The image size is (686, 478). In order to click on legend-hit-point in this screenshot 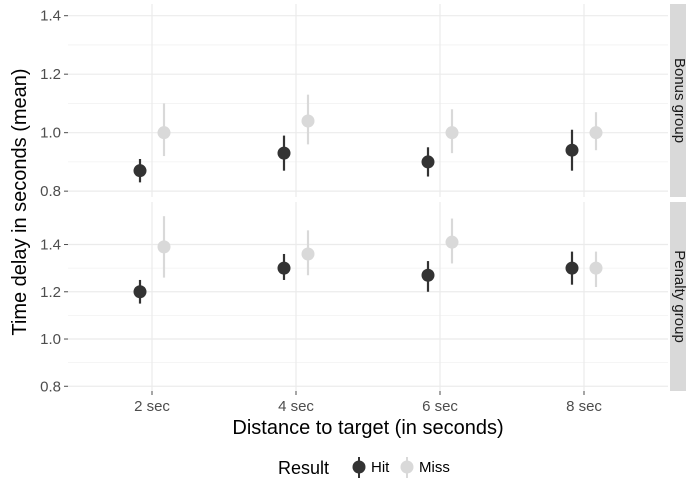, I will do `click(359, 467)`.